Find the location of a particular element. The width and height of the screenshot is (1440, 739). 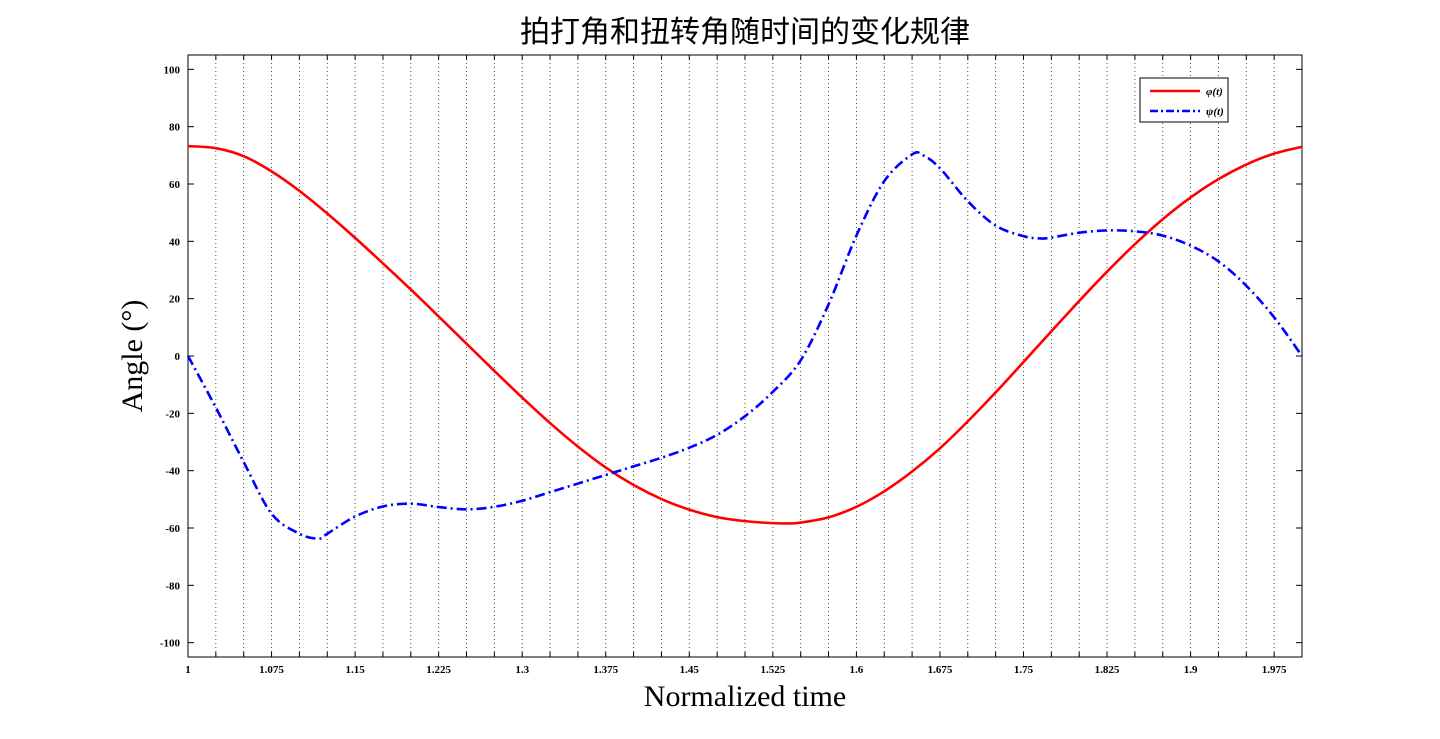

legend-box is located at coordinates (1184, 100).